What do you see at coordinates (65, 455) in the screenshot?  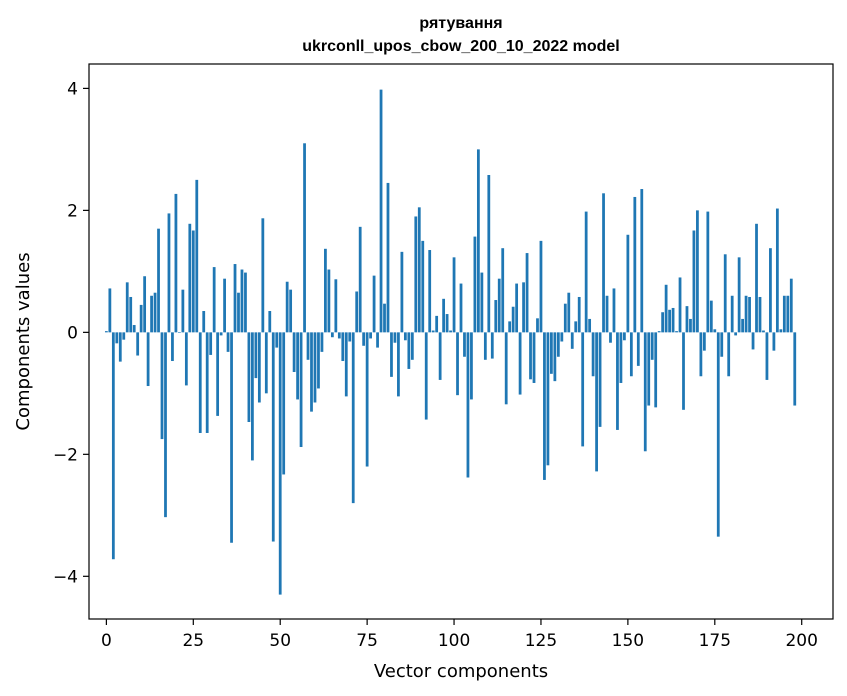 I see `y-tick-label--2: −2` at bounding box center [65, 455].